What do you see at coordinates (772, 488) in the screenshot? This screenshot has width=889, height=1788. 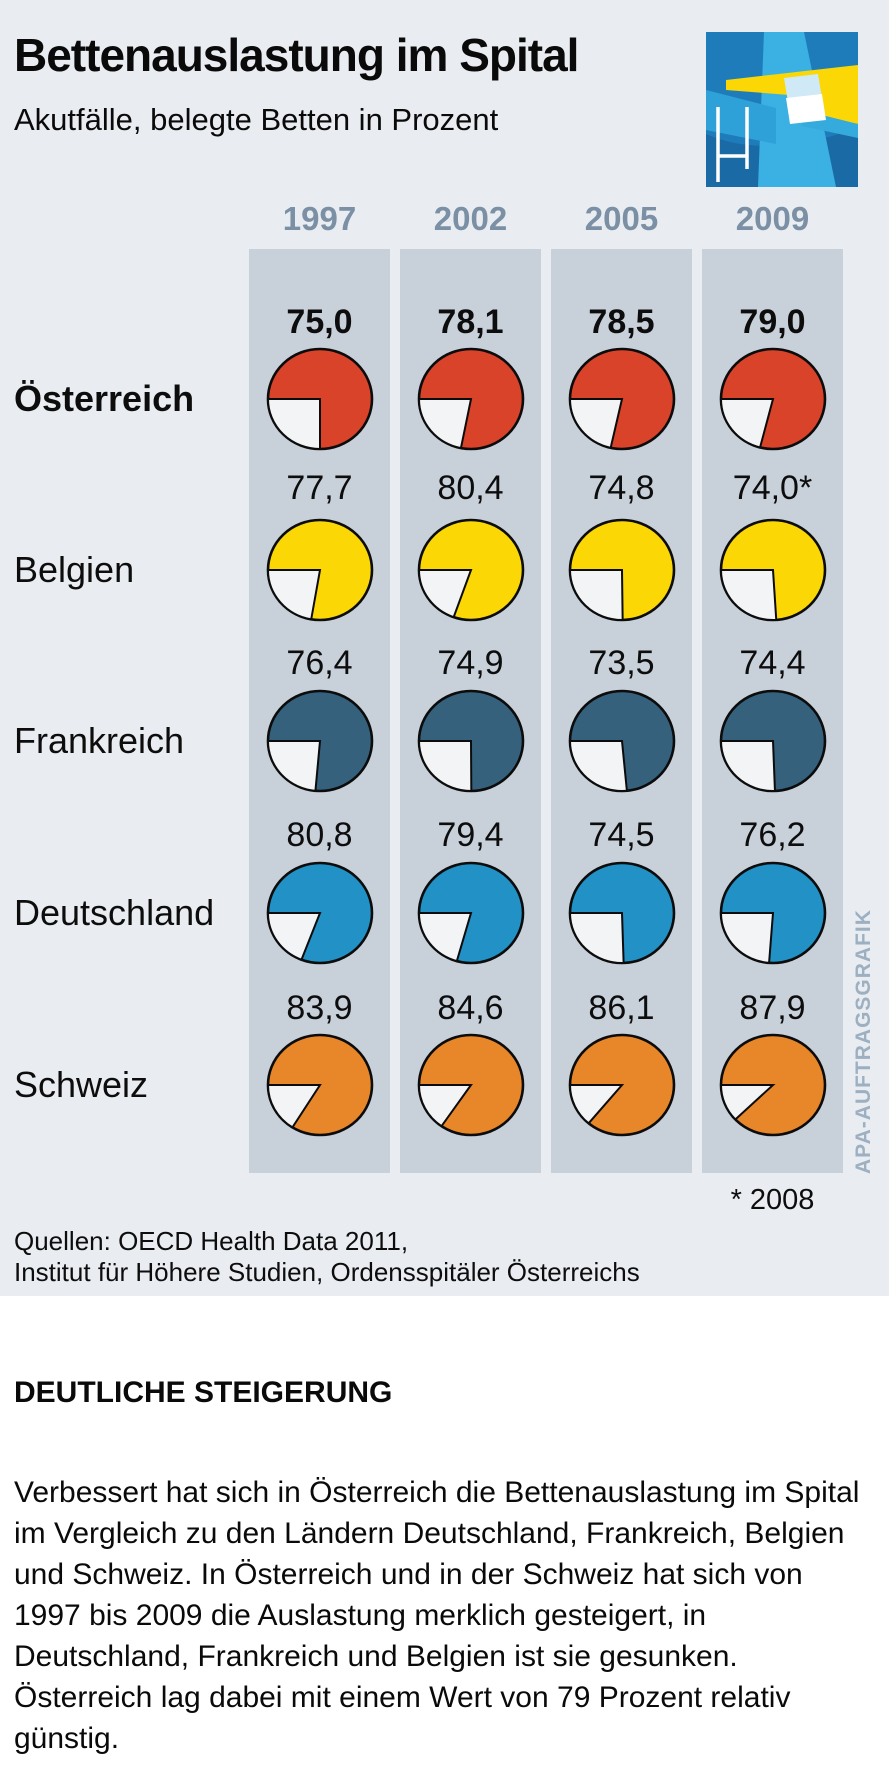 I see `pie-value-label: 74,0*` at bounding box center [772, 488].